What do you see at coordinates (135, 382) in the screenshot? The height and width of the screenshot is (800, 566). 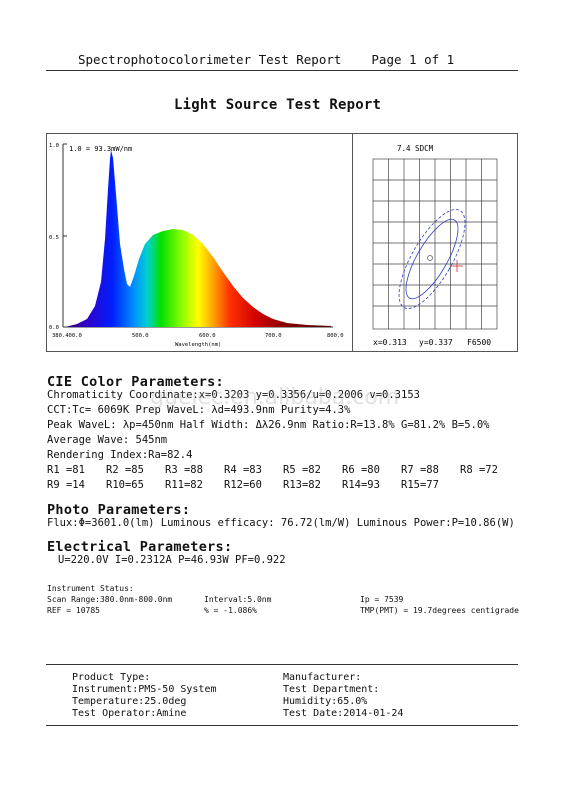 I see `cie-heading: CIE Color Parameters:` at bounding box center [135, 382].